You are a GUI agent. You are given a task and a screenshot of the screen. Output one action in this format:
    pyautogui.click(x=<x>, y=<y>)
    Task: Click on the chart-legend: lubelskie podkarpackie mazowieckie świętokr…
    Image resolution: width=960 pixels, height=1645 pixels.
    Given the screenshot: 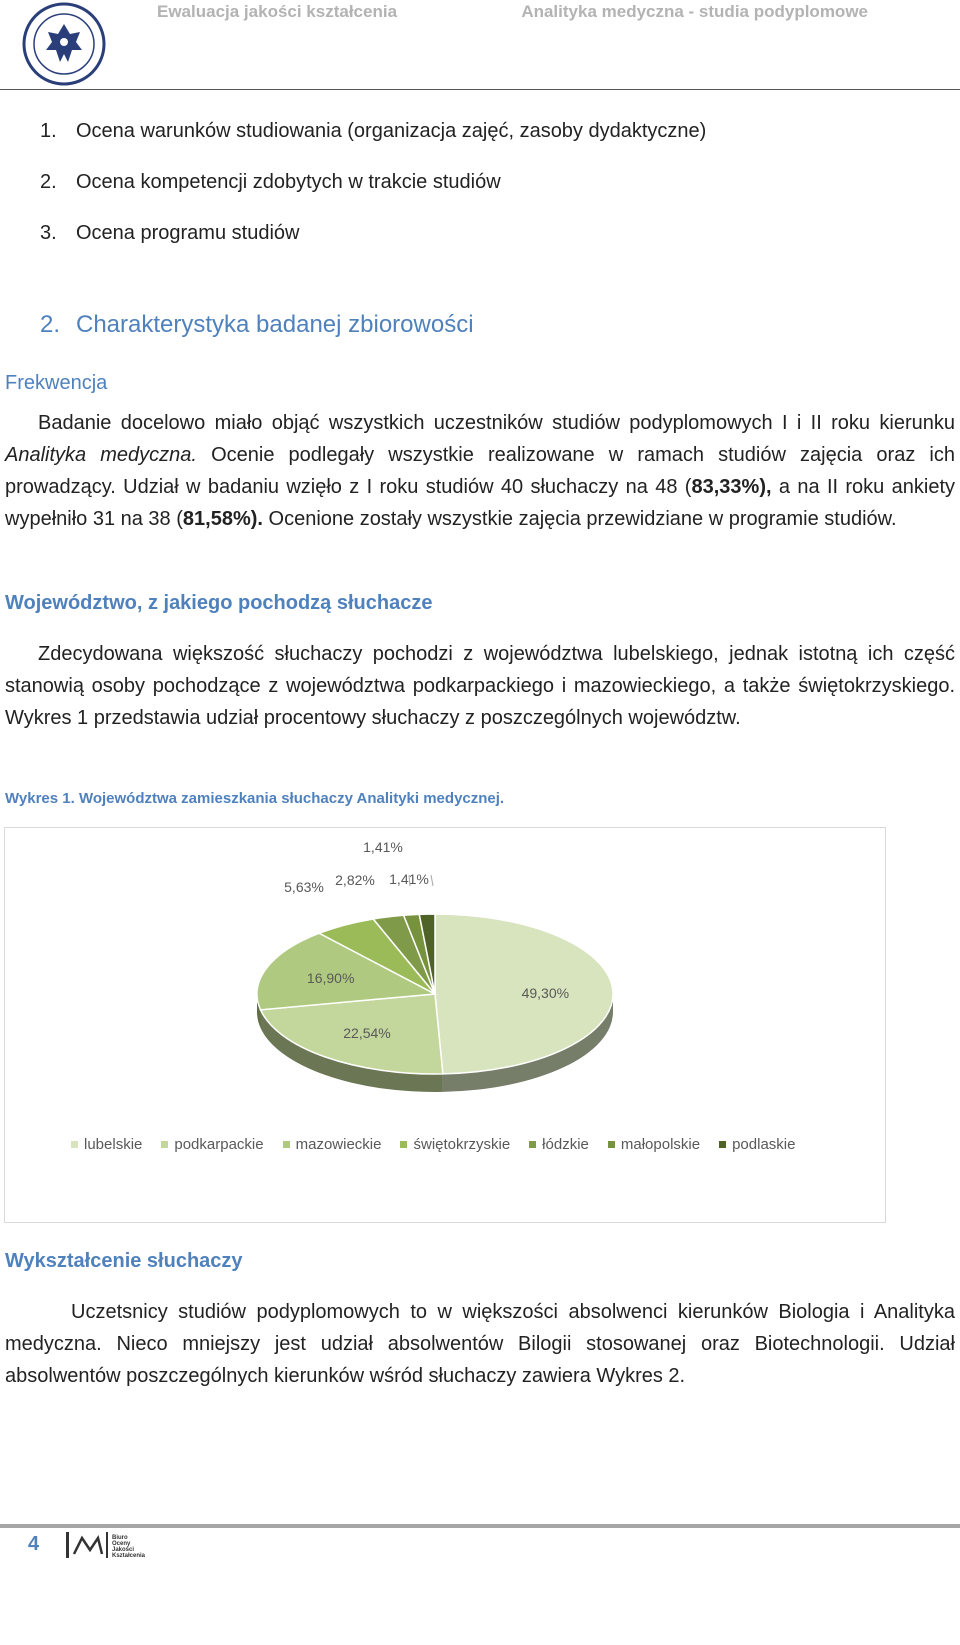 What is the action you would take?
    pyautogui.click(x=442, y=1144)
    